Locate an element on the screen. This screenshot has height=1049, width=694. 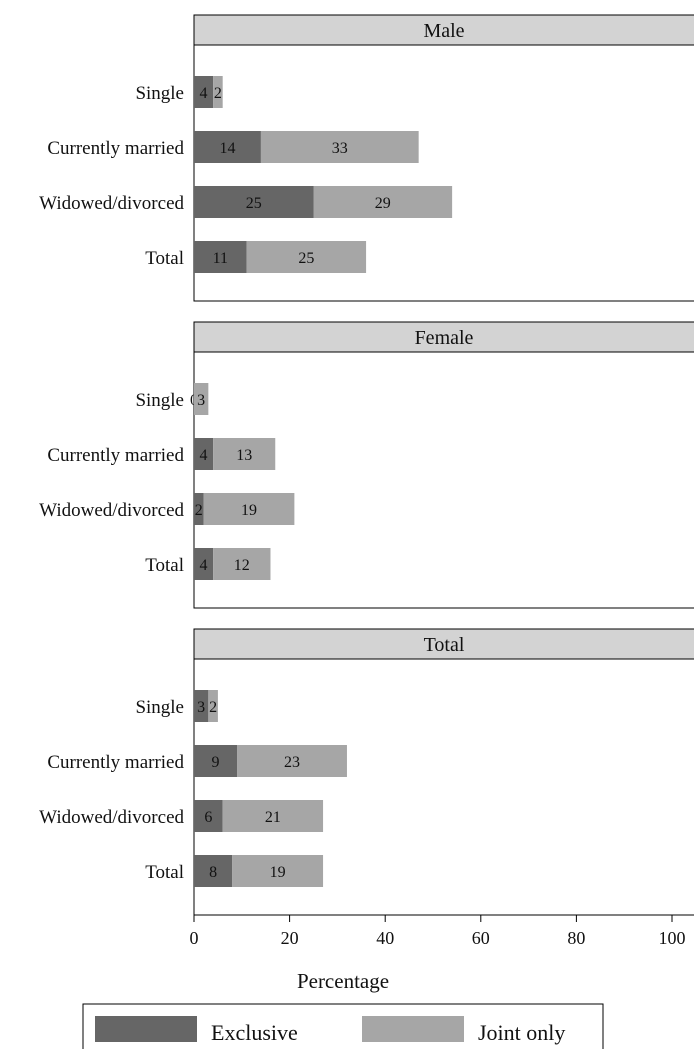
x-tick-label: 0 is located at coordinates (194, 938).